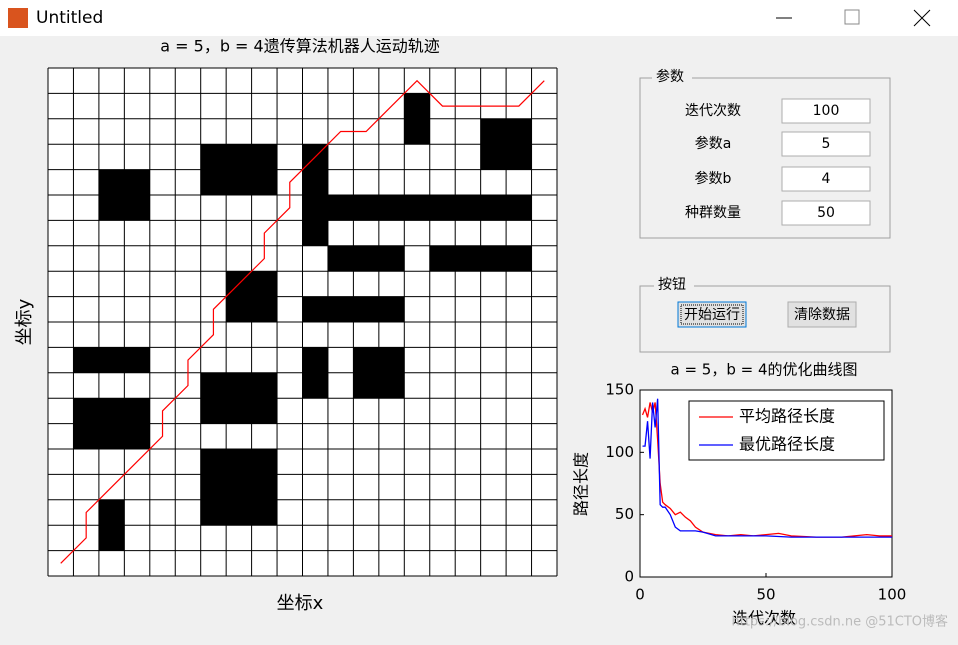  Describe the element at coordinates (69, 18) in the screenshot. I see `window-title: Untitled` at that location.